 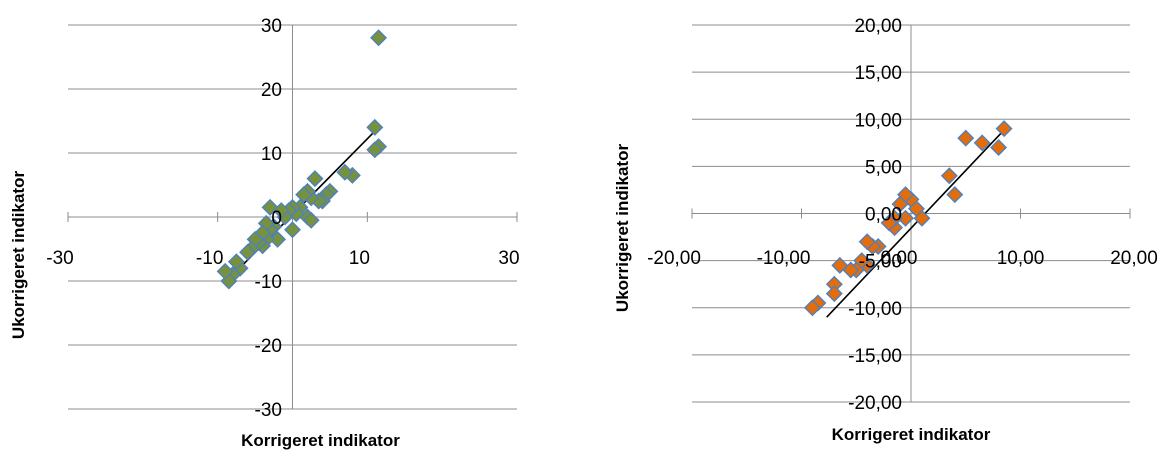 I want to click on x-tick-label: 0,00, so click(x=899, y=258).